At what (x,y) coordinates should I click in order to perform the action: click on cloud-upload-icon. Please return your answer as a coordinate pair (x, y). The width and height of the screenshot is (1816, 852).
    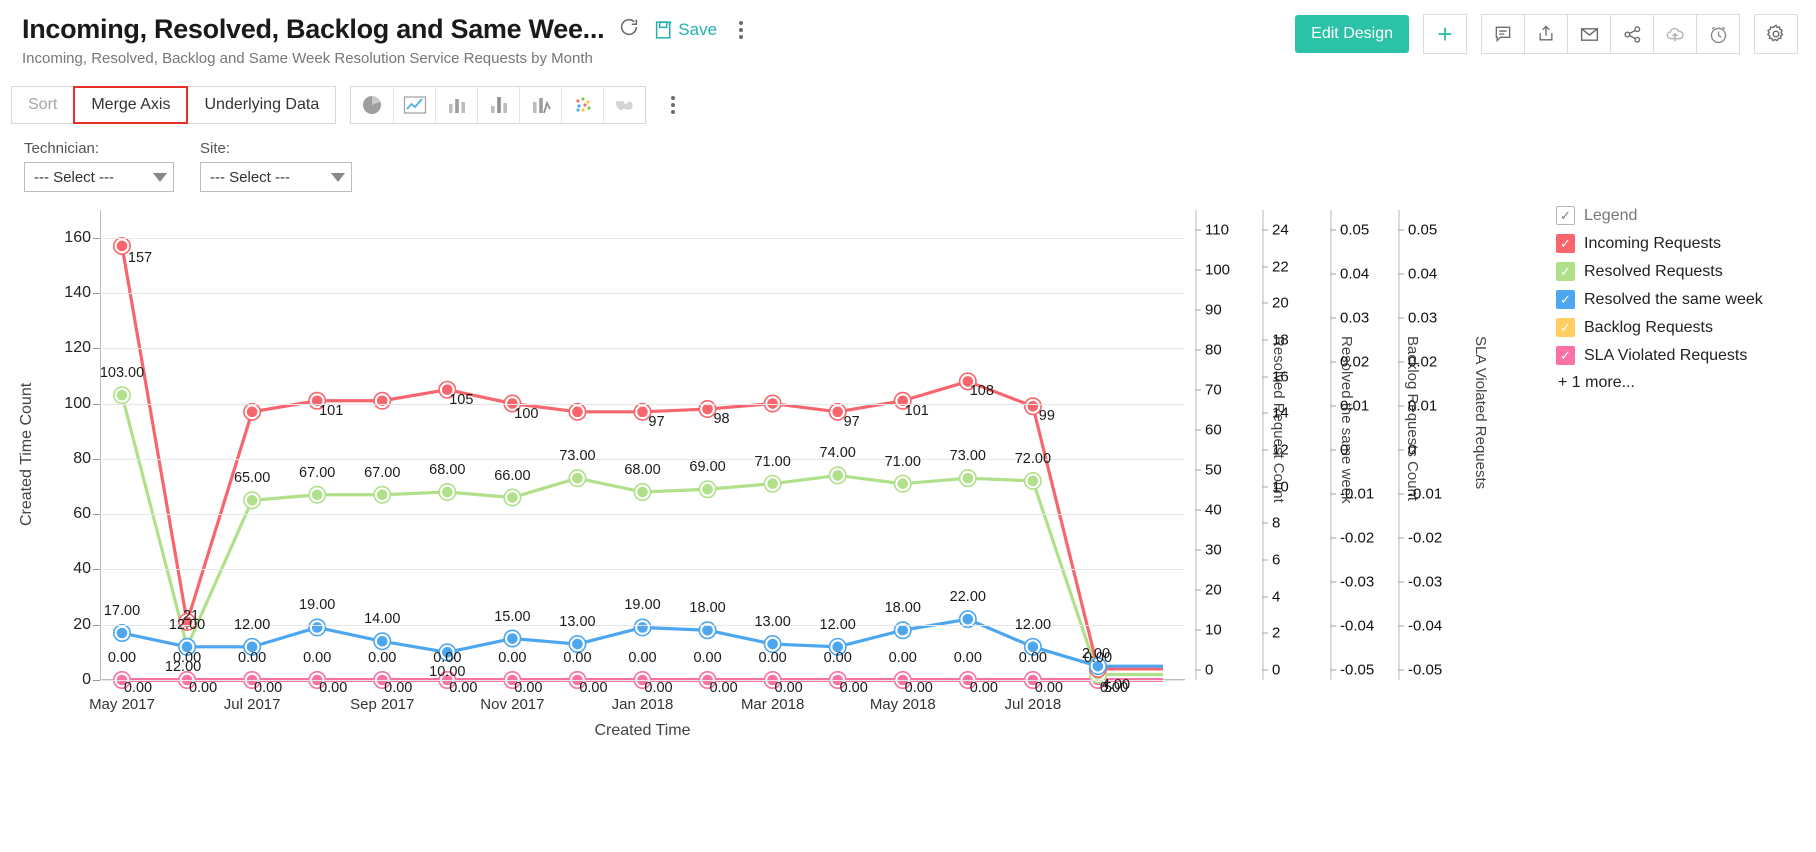
    Looking at the image, I should click on (1675, 34).